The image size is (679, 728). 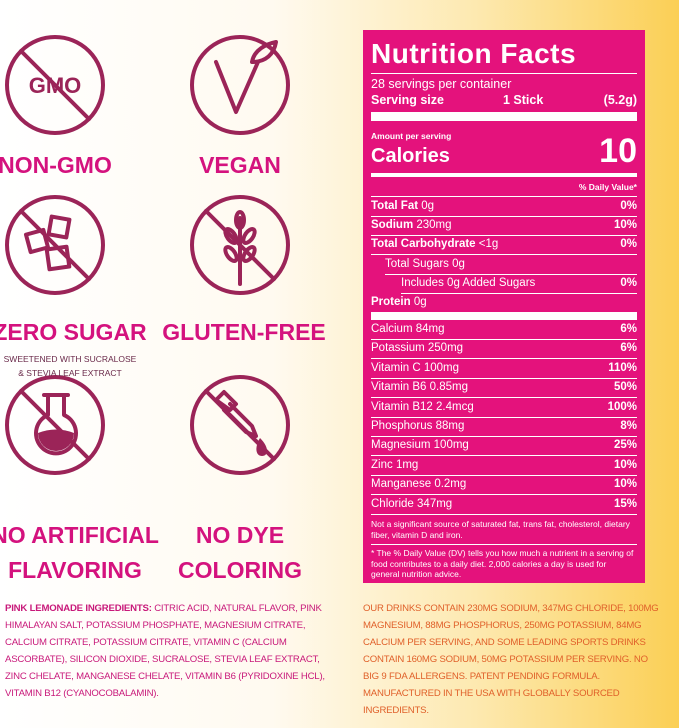 What do you see at coordinates (392, 503) in the screenshot?
I see `nutrient-name: Chloride` at bounding box center [392, 503].